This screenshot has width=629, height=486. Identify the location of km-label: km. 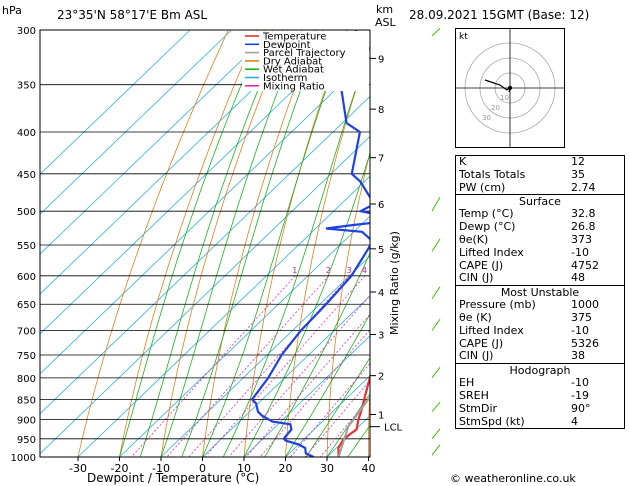
(384, 9).